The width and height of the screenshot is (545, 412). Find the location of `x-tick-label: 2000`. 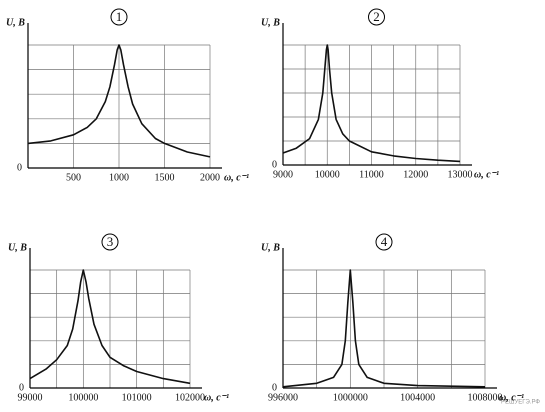

x-tick-label: 2000 is located at coordinates (210, 177).